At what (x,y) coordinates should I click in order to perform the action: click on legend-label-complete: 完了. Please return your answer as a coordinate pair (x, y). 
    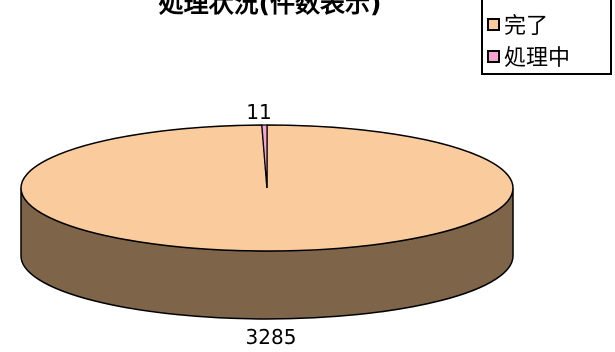
    Looking at the image, I should click on (526, 26).